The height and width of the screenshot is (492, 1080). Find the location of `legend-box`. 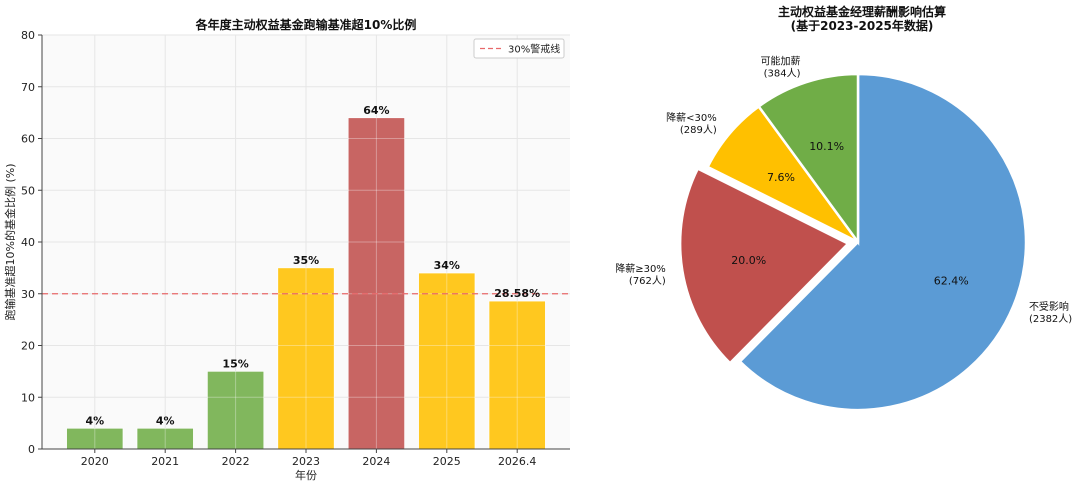

legend-box is located at coordinates (519, 48).